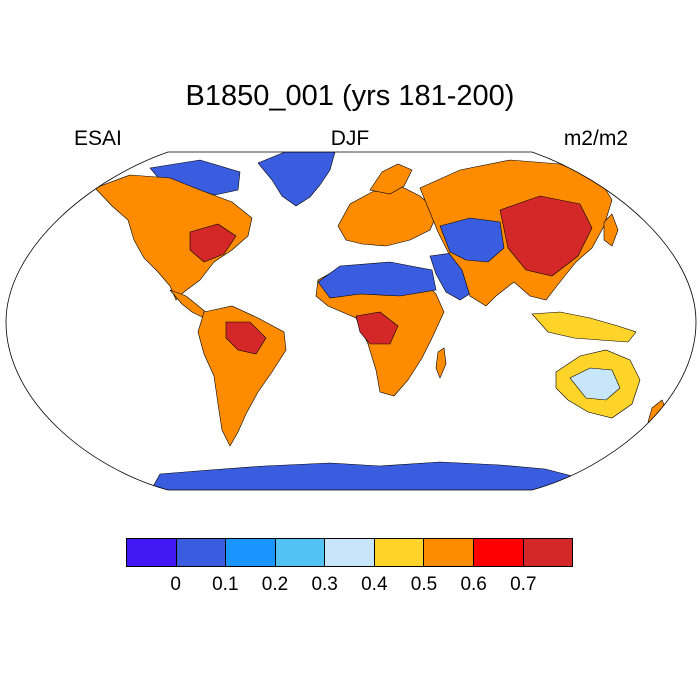  I want to click on eastern-us-hot, so click(213, 243).